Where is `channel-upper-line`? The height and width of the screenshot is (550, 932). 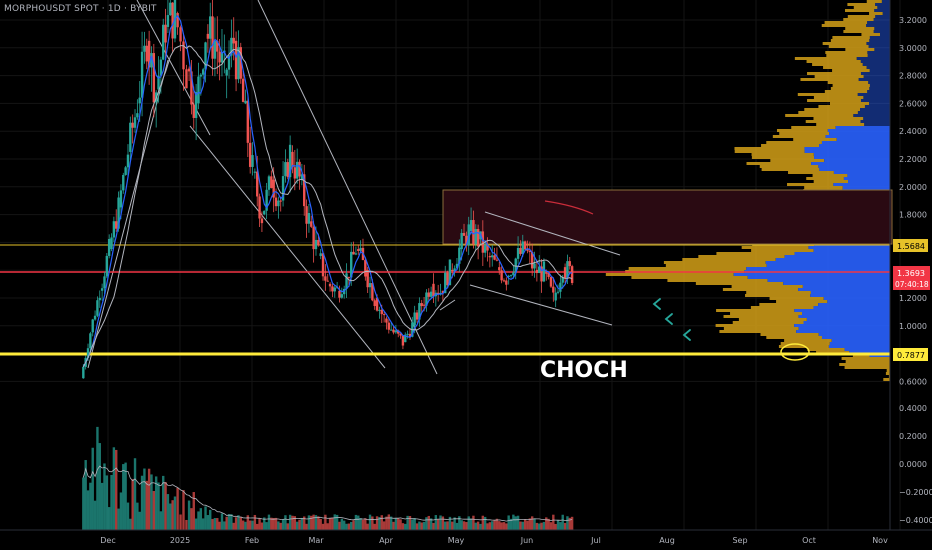
channel-upper-line is located at coordinates (347, 187).